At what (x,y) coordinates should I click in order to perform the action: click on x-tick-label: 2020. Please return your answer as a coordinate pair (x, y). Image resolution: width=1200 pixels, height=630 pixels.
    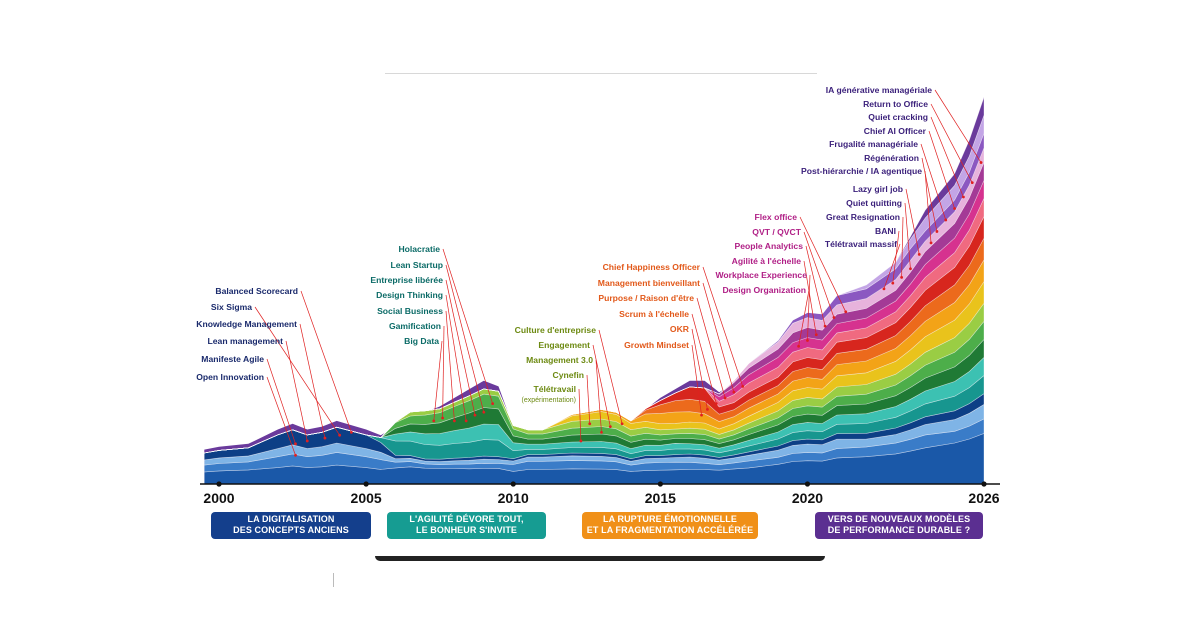
    Looking at the image, I should click on (807, 498).